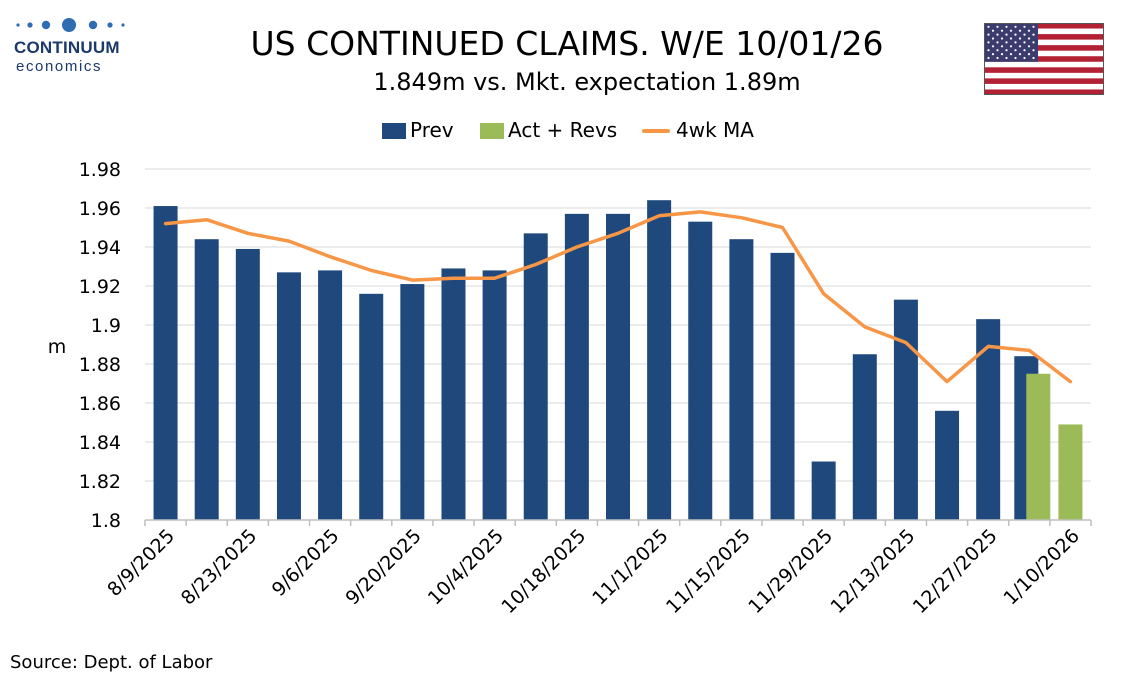 The height and width of the screenshot is (680, 1134). I want to click on x-tick-label: 9/20/2025, so click(383, 567).